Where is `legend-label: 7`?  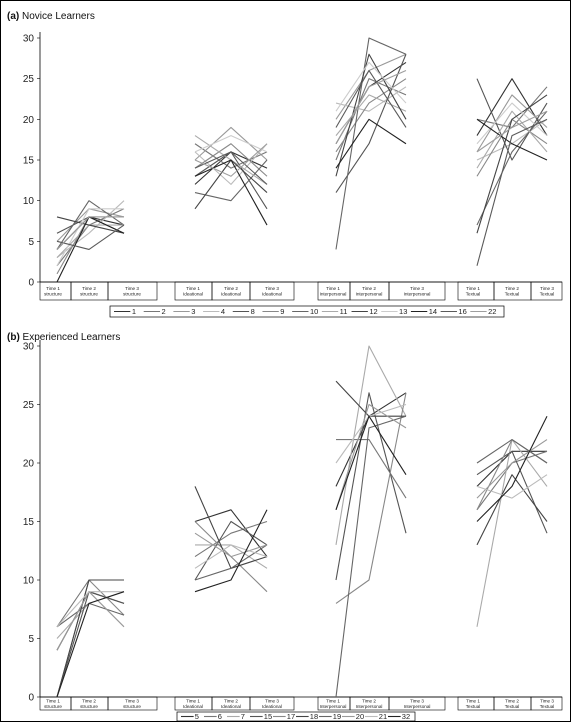 legend-label: 7 is located at coordinates (243, 716).